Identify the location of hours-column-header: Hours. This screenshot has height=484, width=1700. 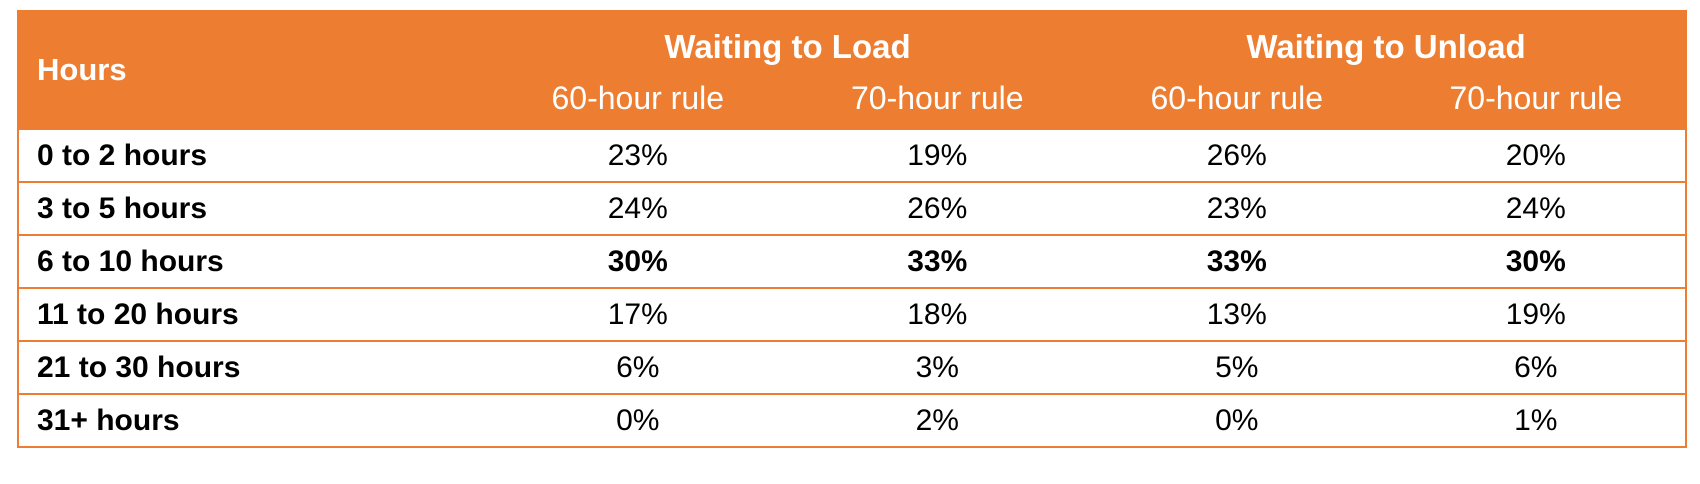
(253, 70).